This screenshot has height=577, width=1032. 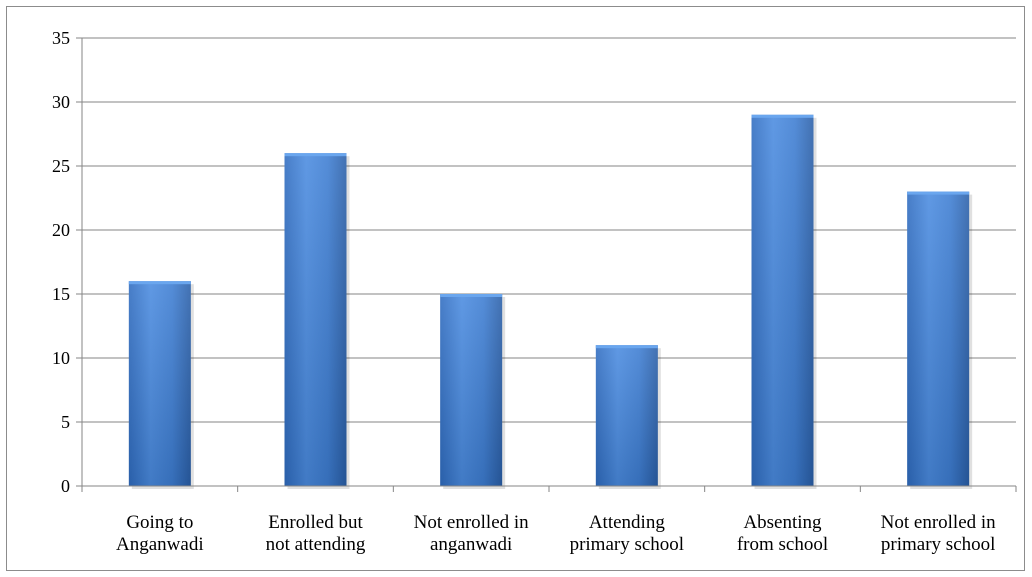 What do you see at coordinates (61, 262) in the screenshot?
I see `y-axis-tick-labels: 0 5 10 15 20 25 30 35` at bounding box center [61, 262].